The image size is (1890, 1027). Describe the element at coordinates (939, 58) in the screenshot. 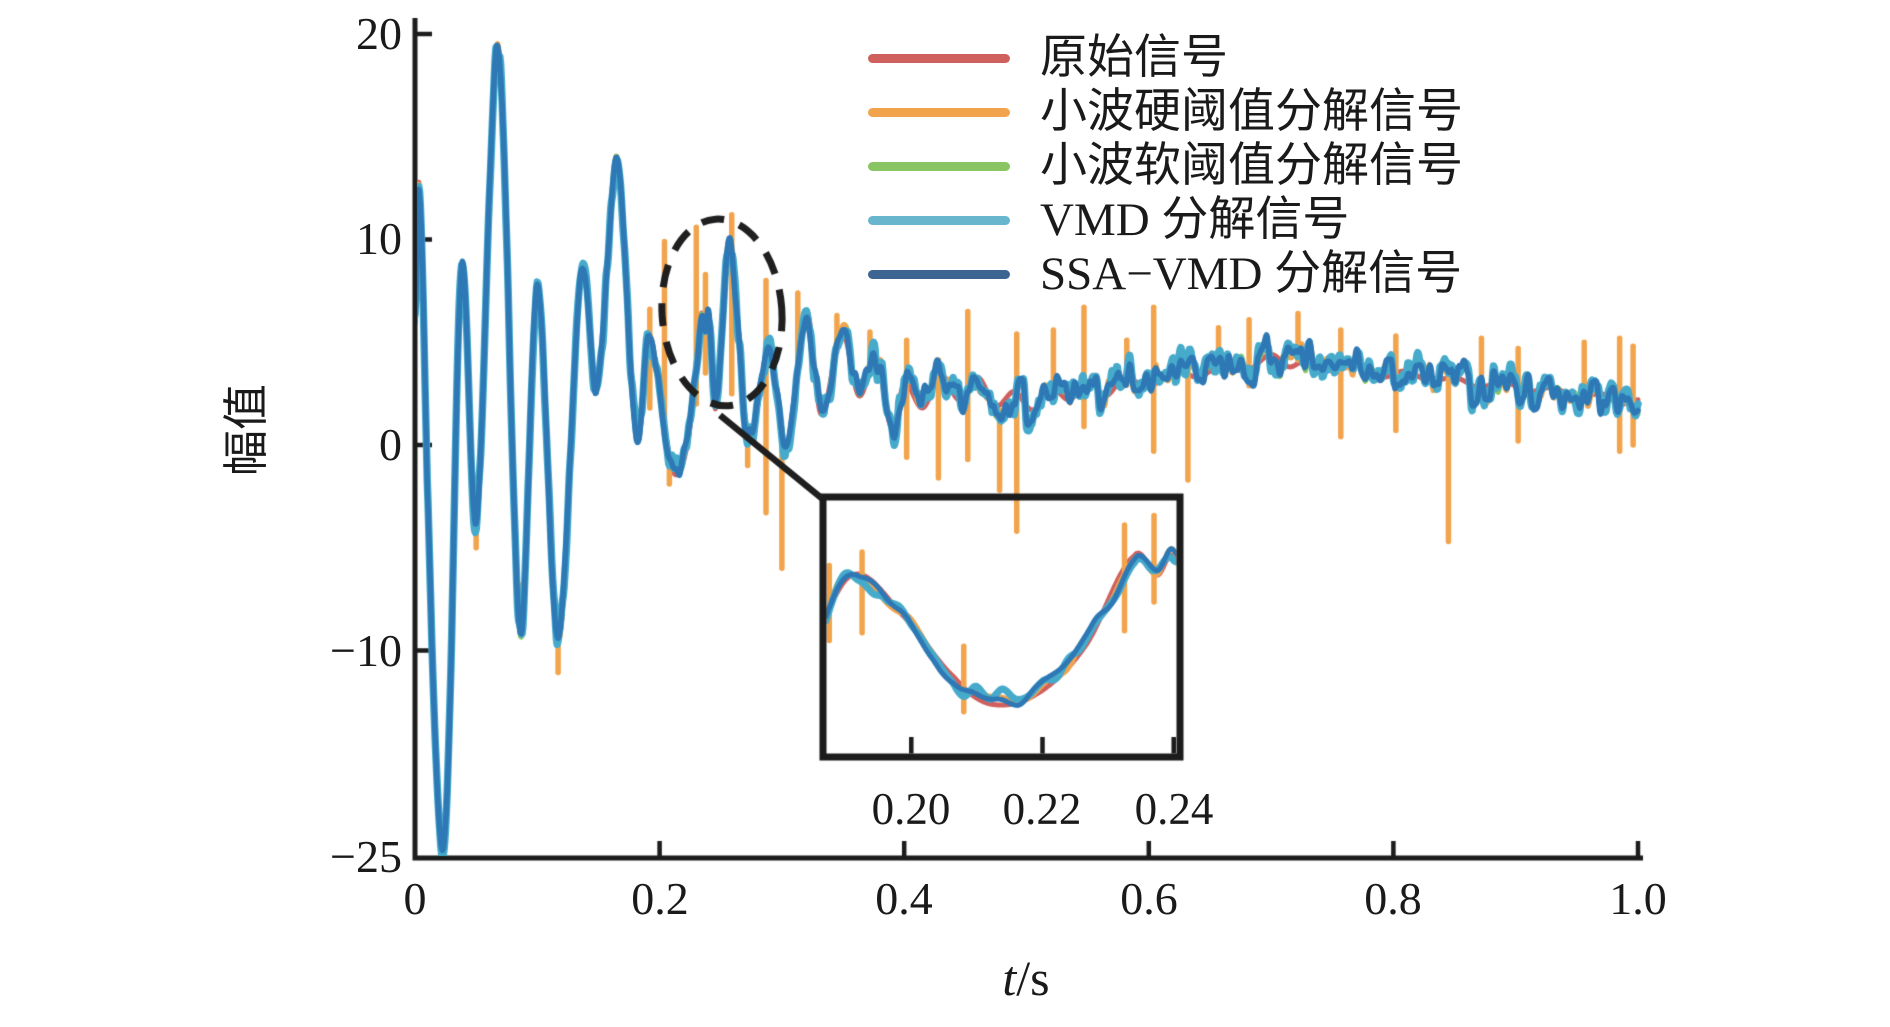

I see `legend-line-original-icon` at that location.